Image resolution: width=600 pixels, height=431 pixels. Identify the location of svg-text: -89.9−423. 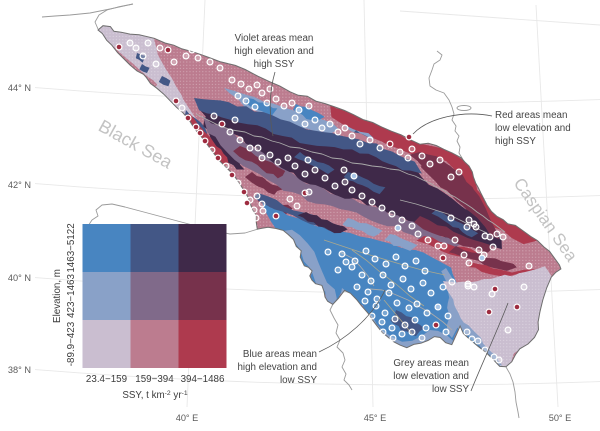
(71, 343).